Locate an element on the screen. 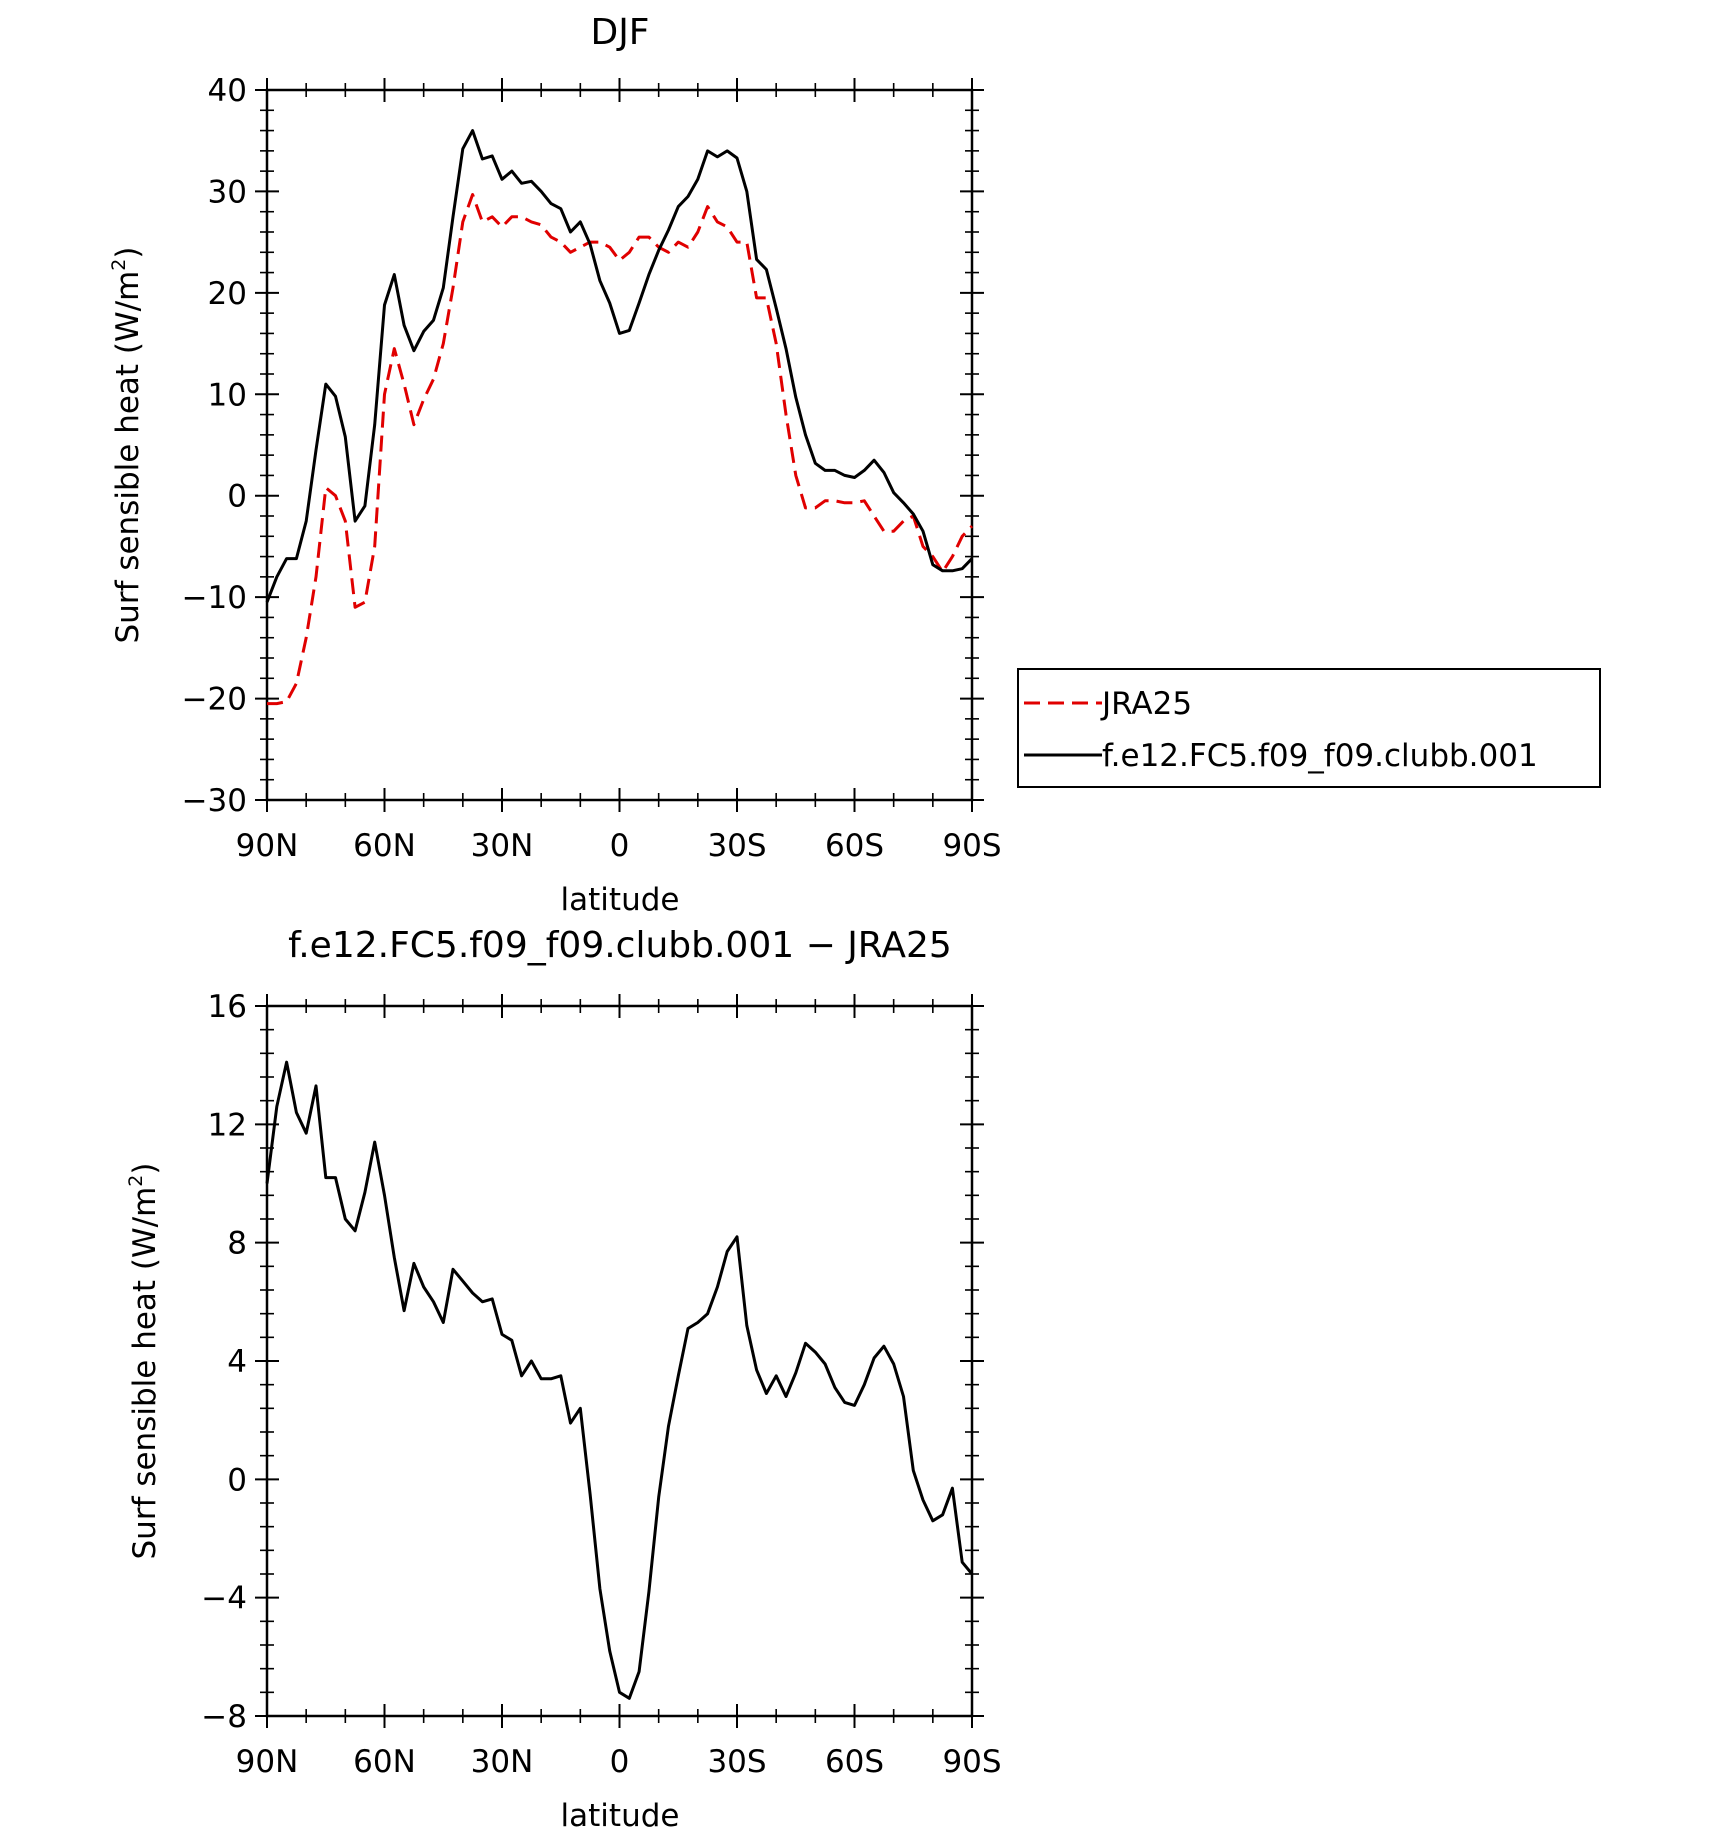 This screenshot has width=1710, height=1839. chart-diff-y-tick-labels: −8 −4 0 4 8 12 16 is located at coordinates (224, 1362).